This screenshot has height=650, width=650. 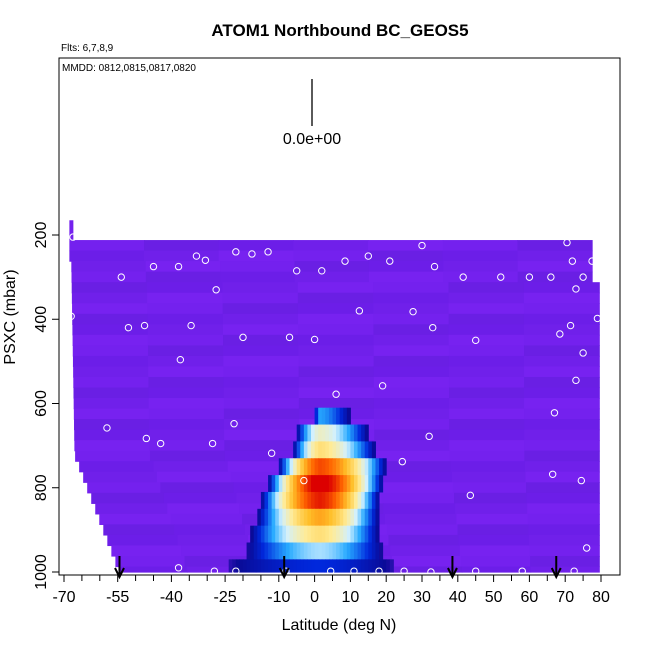 I want to click on y-tick-label: 200, so click(x=41, y=235).